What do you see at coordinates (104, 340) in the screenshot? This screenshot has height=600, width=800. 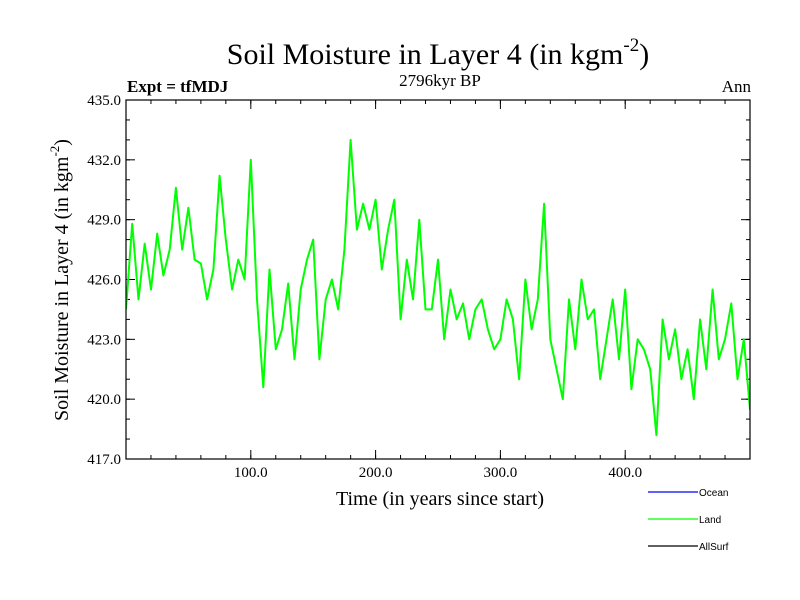 I see `y-tick-label: 423.0` at bounding box center [104, 340].